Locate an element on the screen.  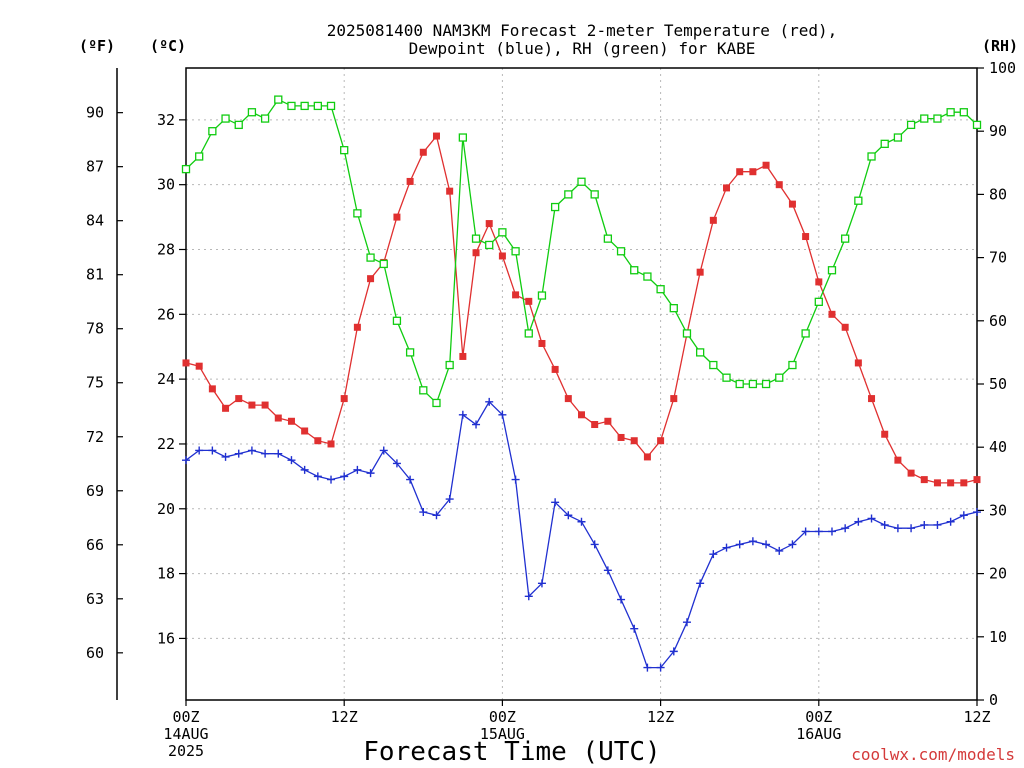
celsius-tick-label: 18 is located at coordinates (166, 574).